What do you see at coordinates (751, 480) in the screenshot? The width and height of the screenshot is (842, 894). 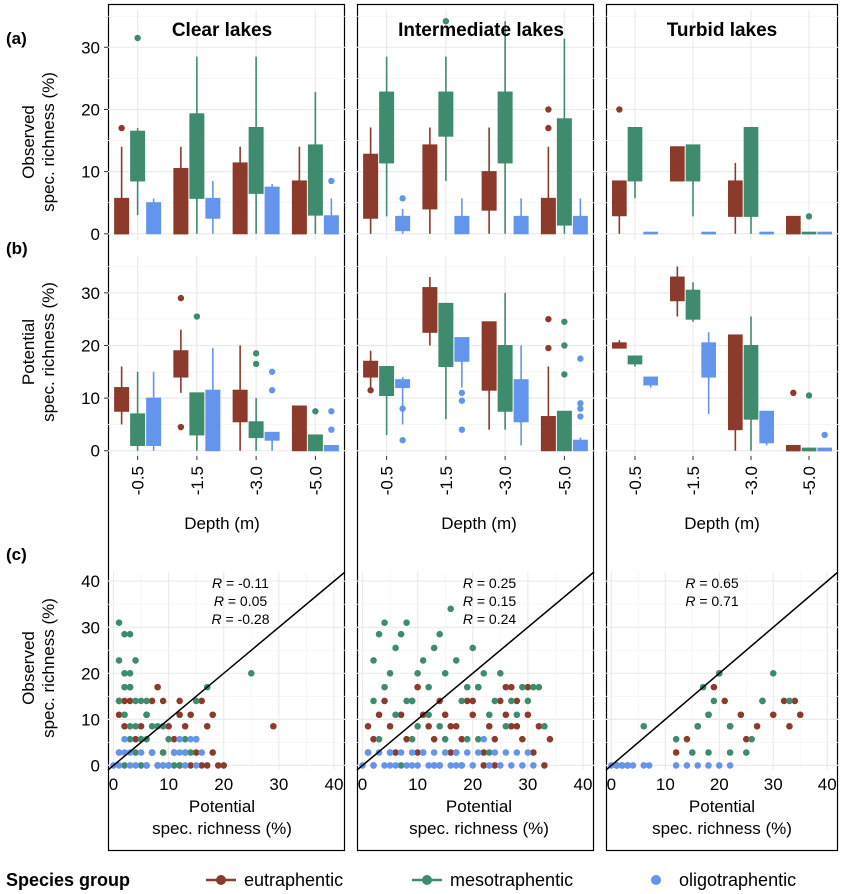 I see `panel-b-xtick-label: -3.0` at bounding box center [751, 480].